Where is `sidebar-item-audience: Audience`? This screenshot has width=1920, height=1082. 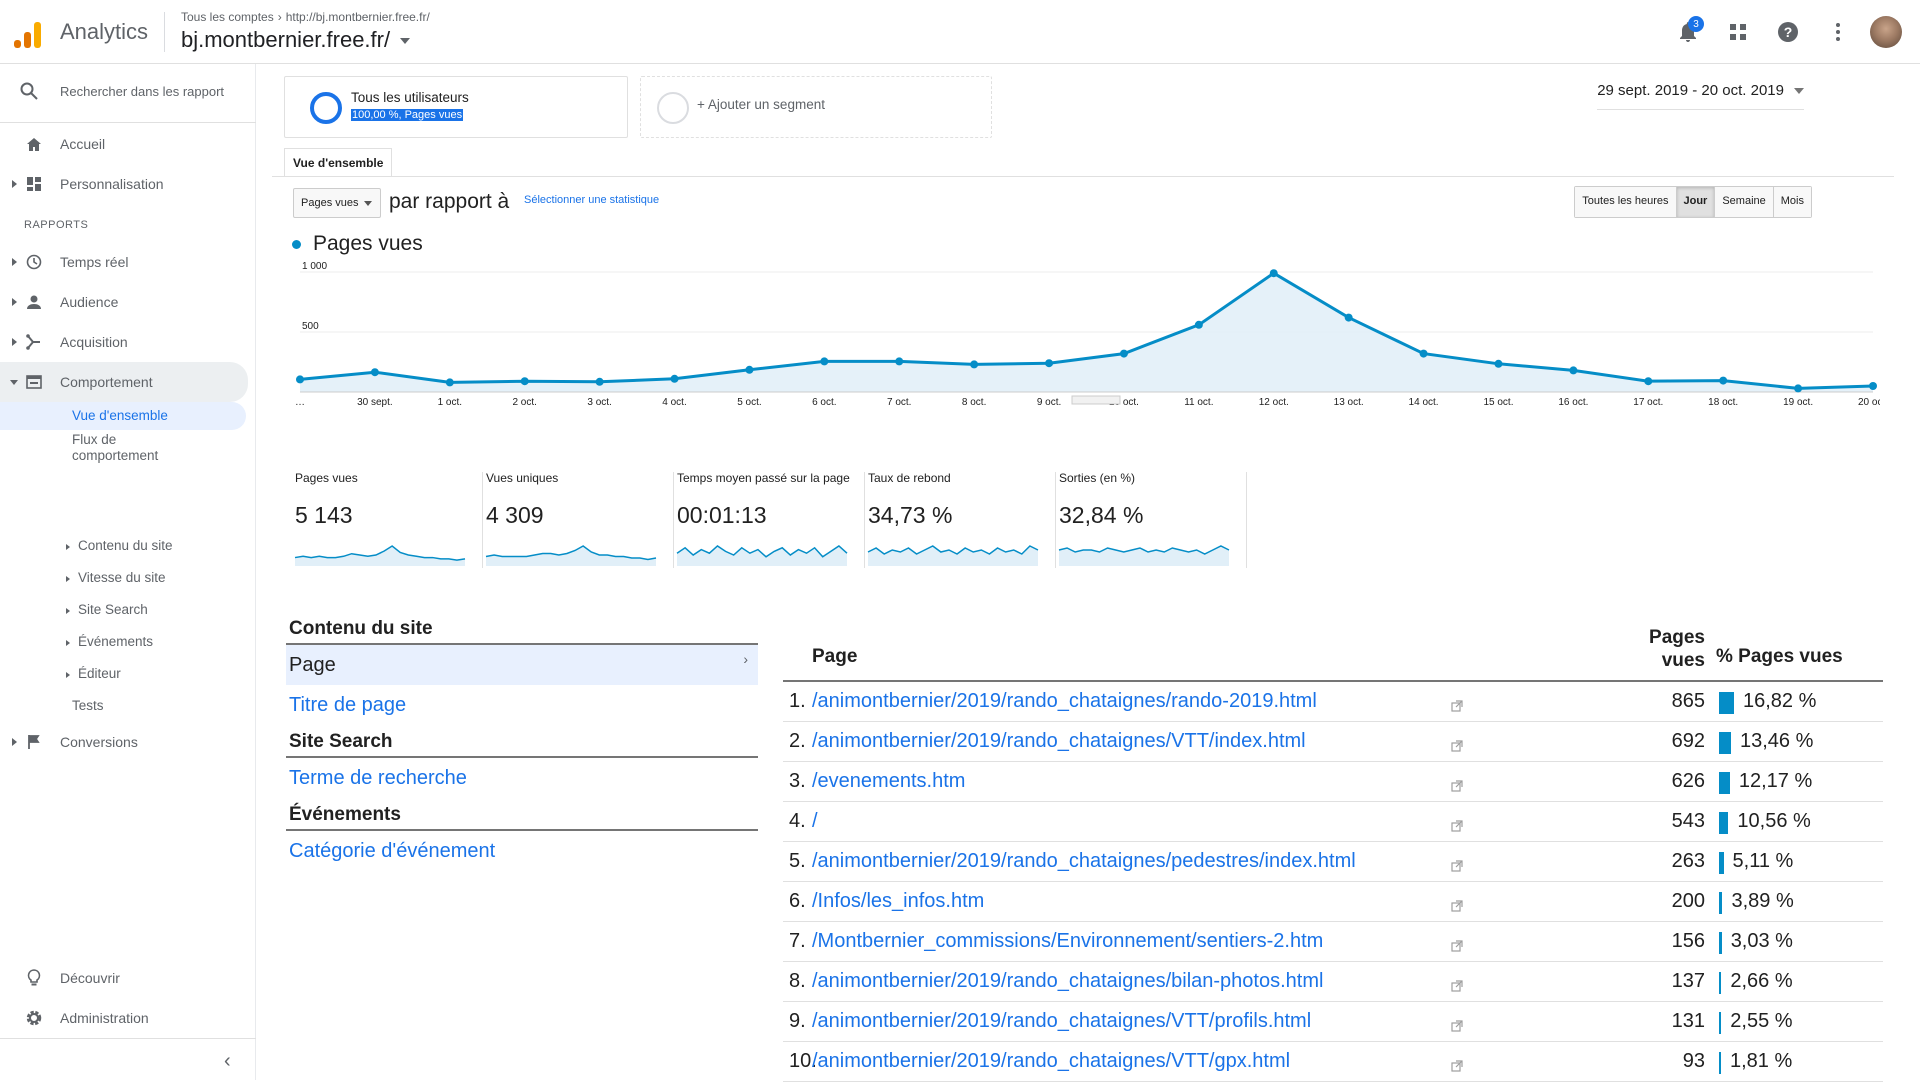
sidebar-item-audience: Audience is located at coordinates (124, 302).